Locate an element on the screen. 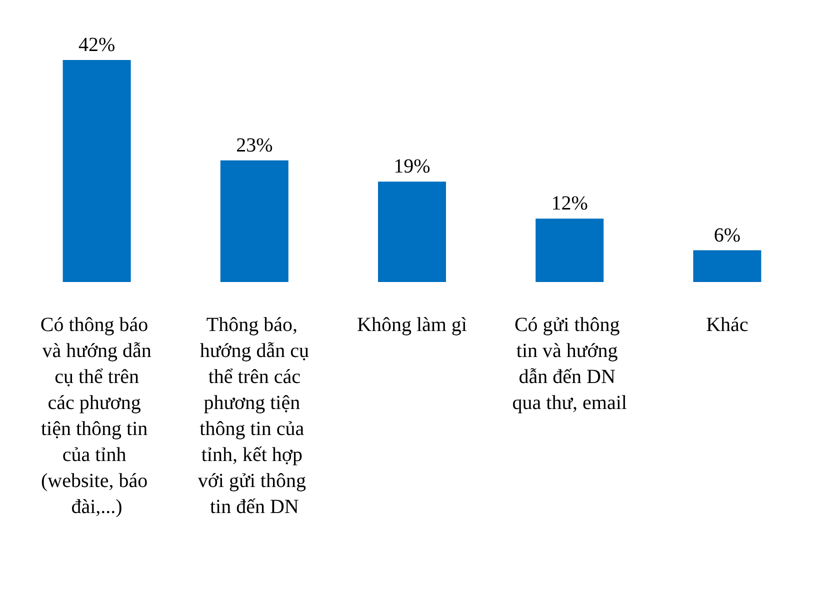 The width and height of the screenshot is (824, 593). x-tick-label: Thông báo, hướng dẫn cụ thể trên các phương tiện thông tin của tỉnh, kết hợp với gửi thông tin đến DN is located at coordinates (254, 416).